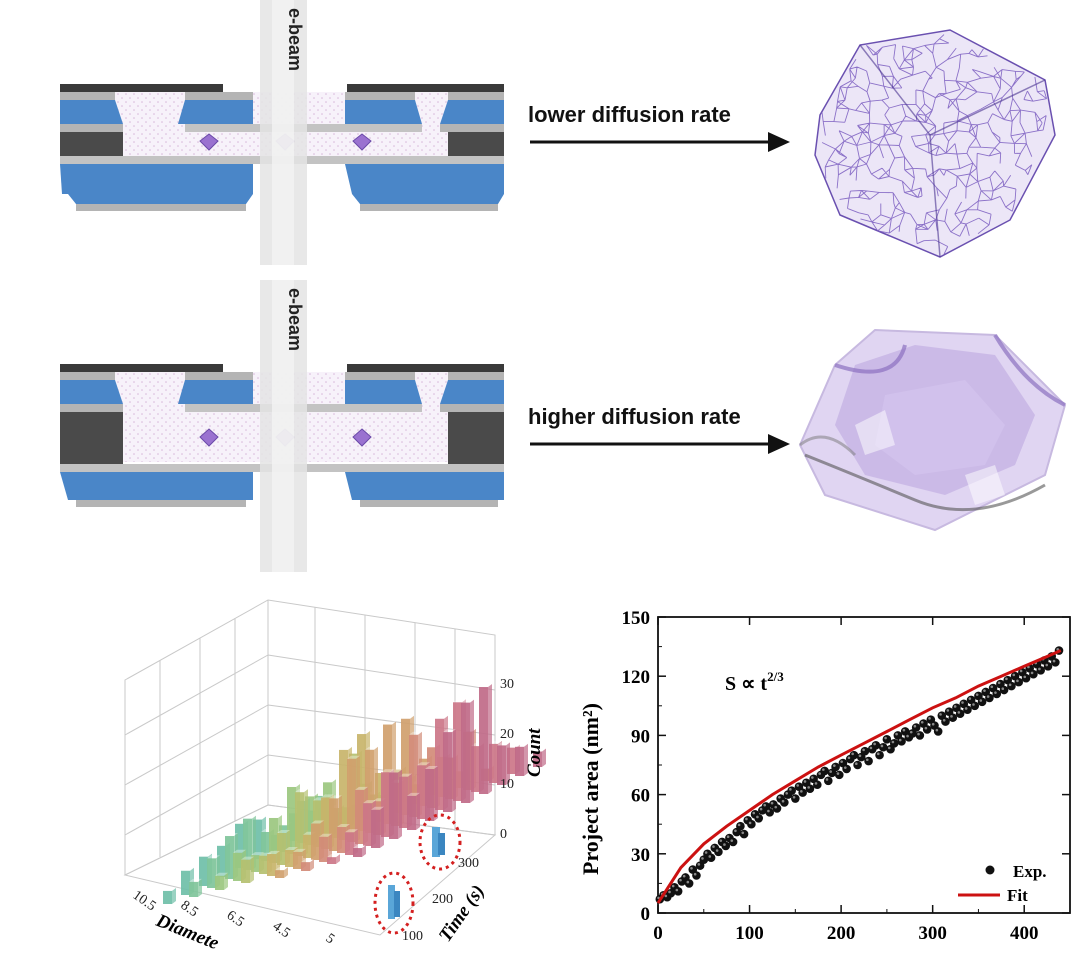 This screenshot has height=971, width=1080. I want to click on legend: Exp. Fit, so click(1002, 883).